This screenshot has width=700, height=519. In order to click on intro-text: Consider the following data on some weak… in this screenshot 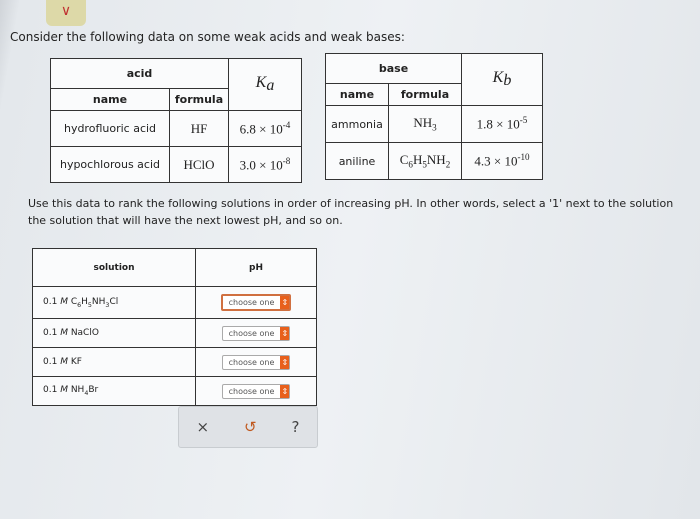, I will do `click(207, 37)`.